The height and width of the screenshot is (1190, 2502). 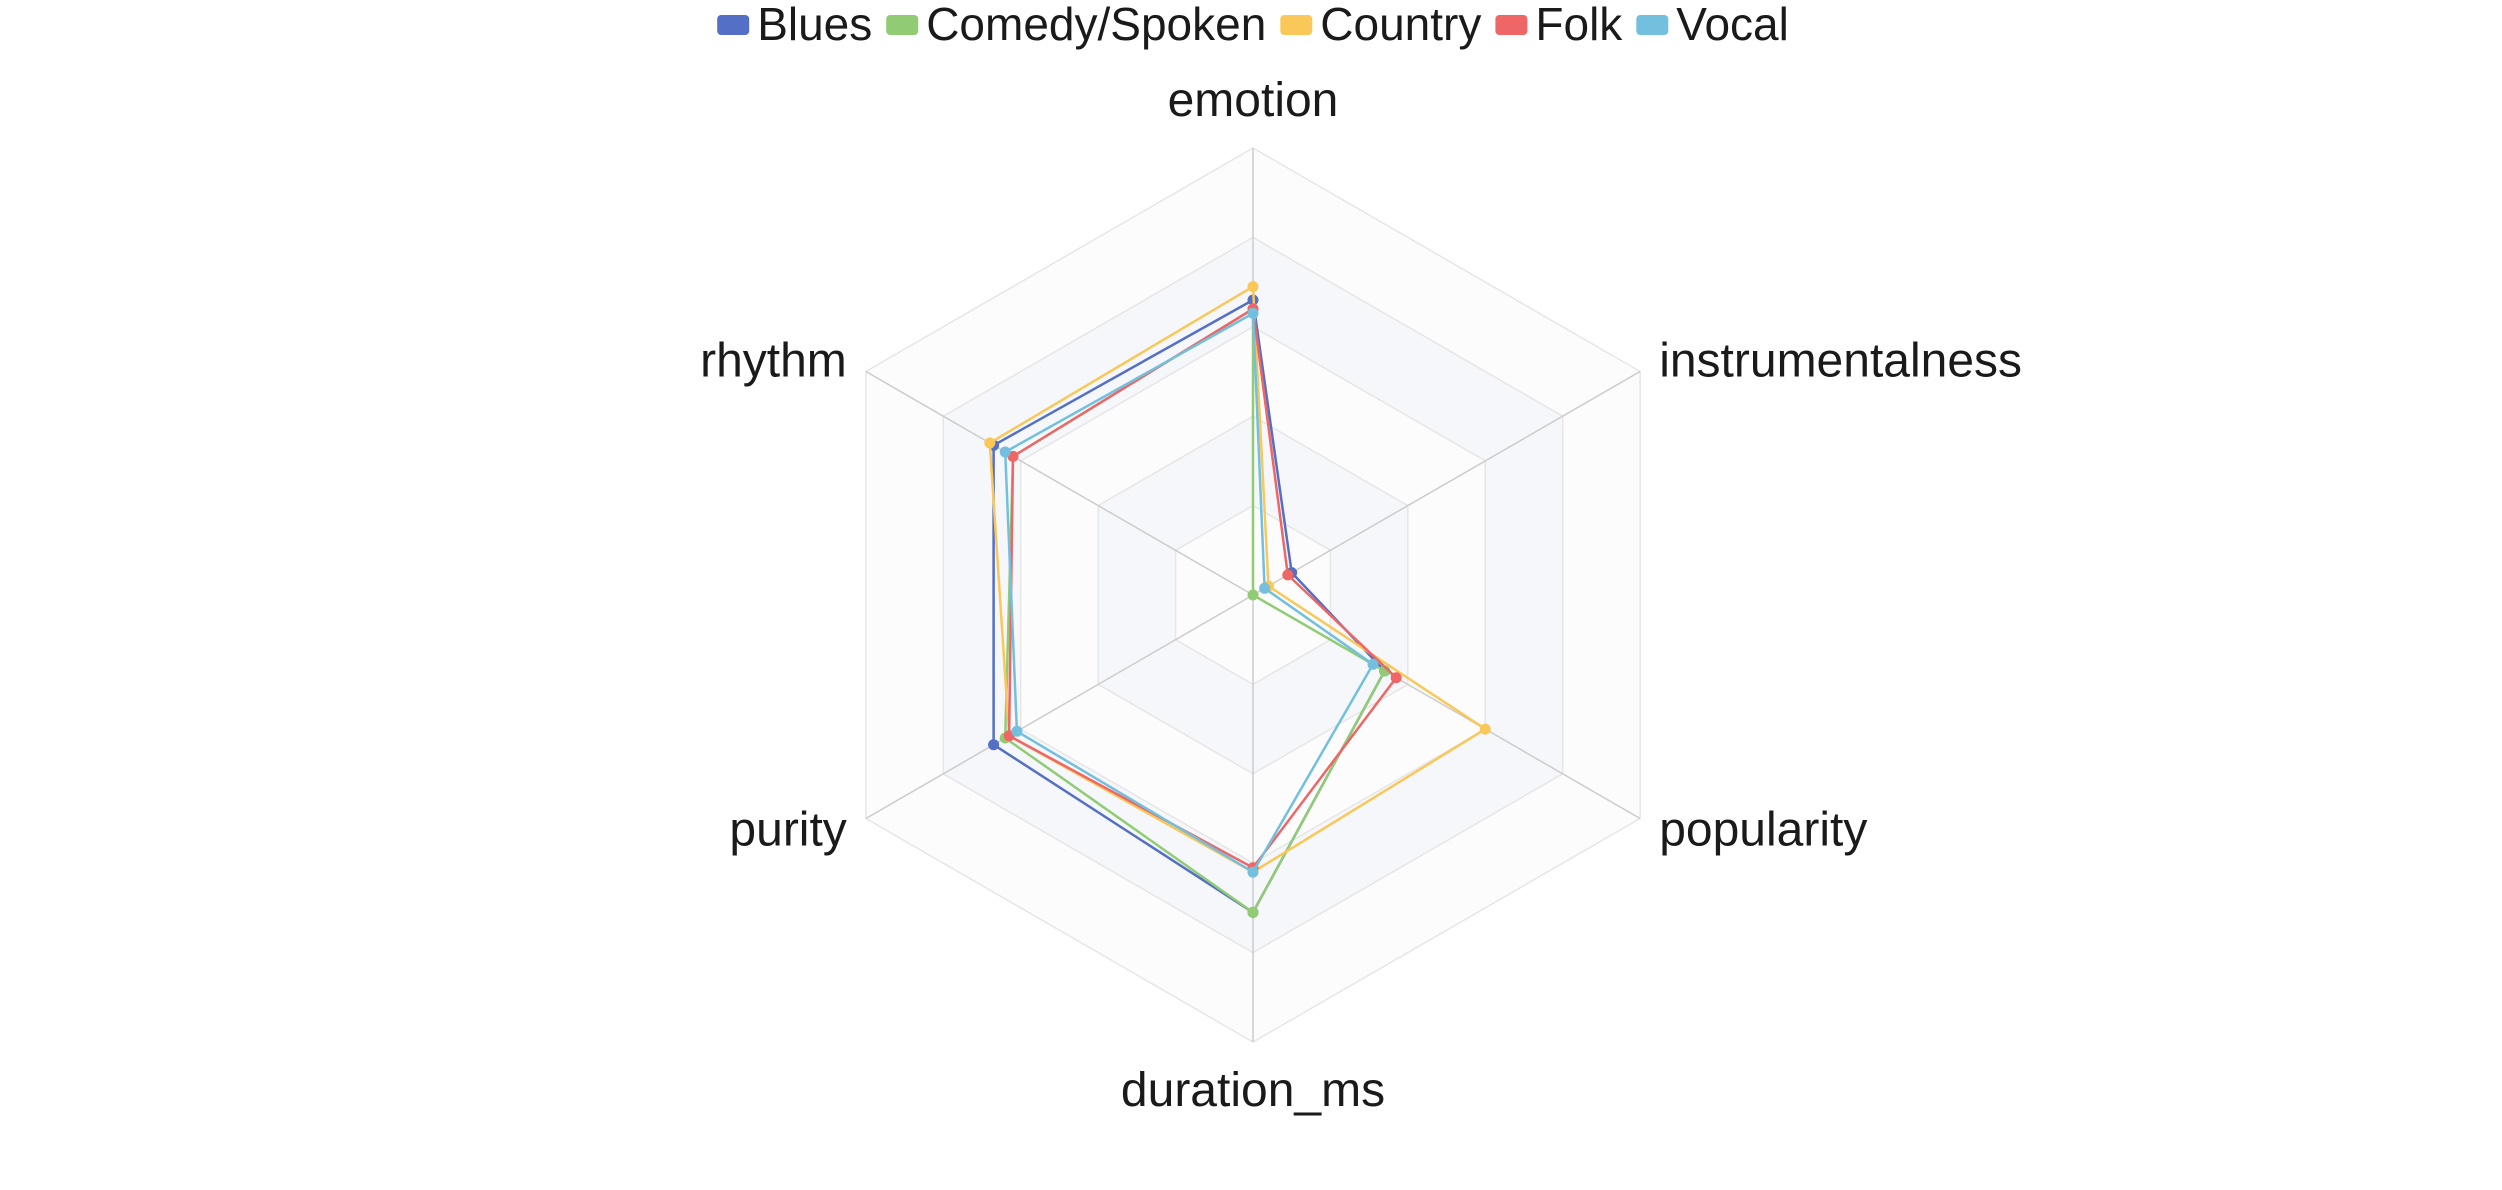 I want to click on point-vocal-instrumentalness, so click(x=1265, y=588).